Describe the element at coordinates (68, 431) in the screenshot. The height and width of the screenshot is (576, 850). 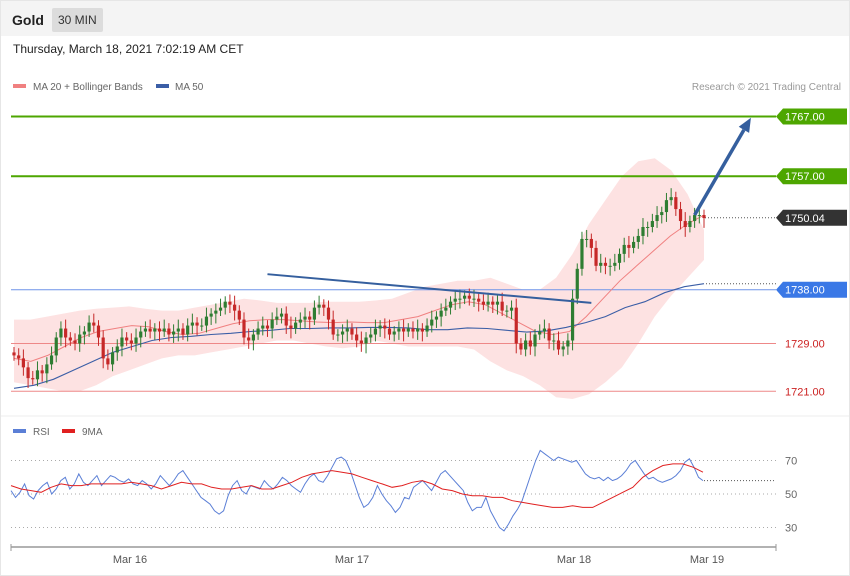
I see `legend-swatch-9ma` at that location.